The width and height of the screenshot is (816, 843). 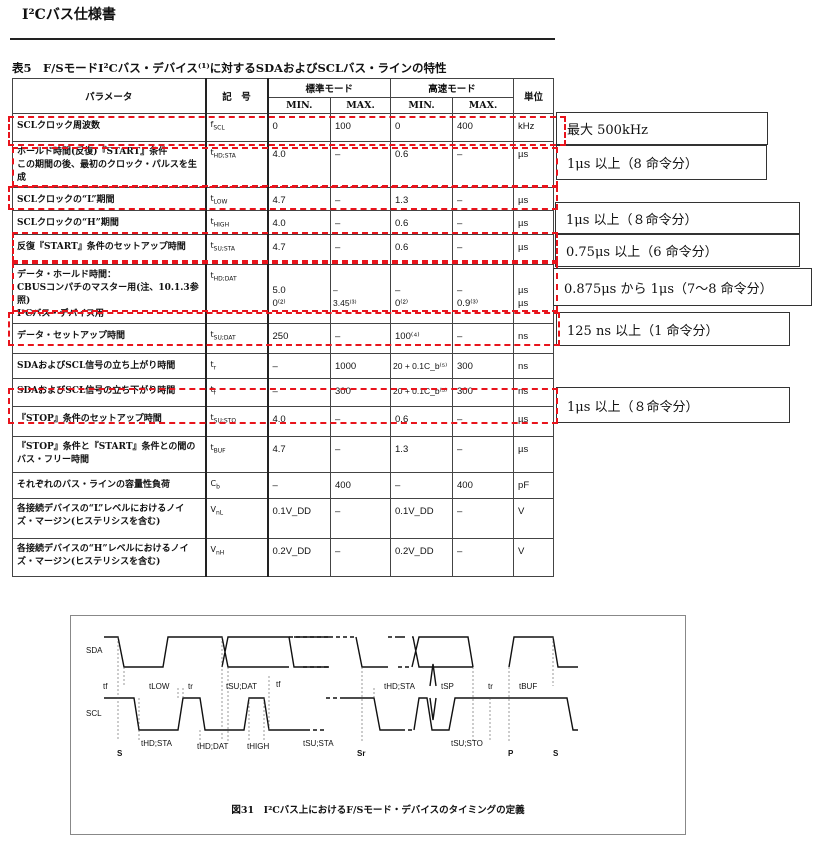 I want to click on label-p: P, so click(x=511, y=753).